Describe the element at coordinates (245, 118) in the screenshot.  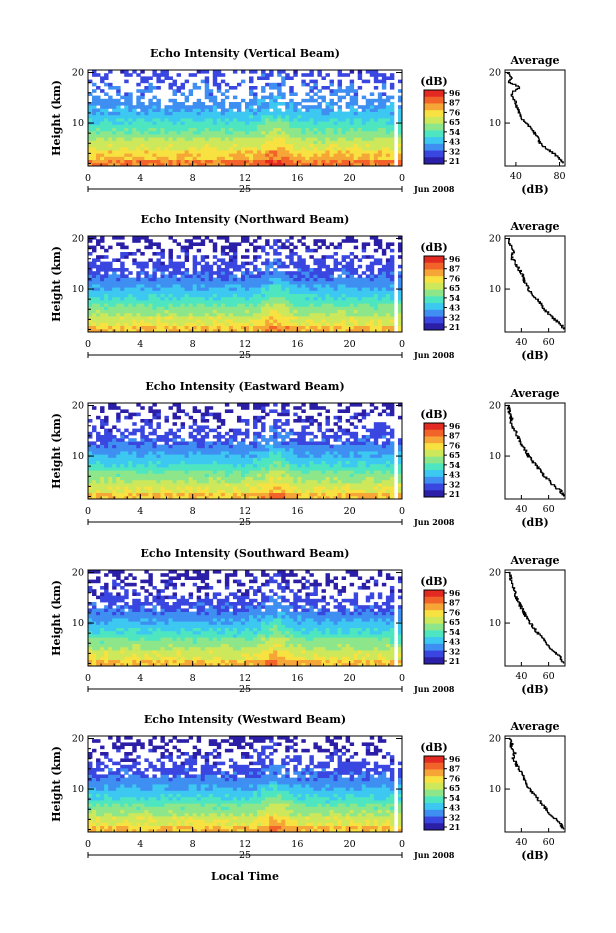
I see `heatmap` at that location.